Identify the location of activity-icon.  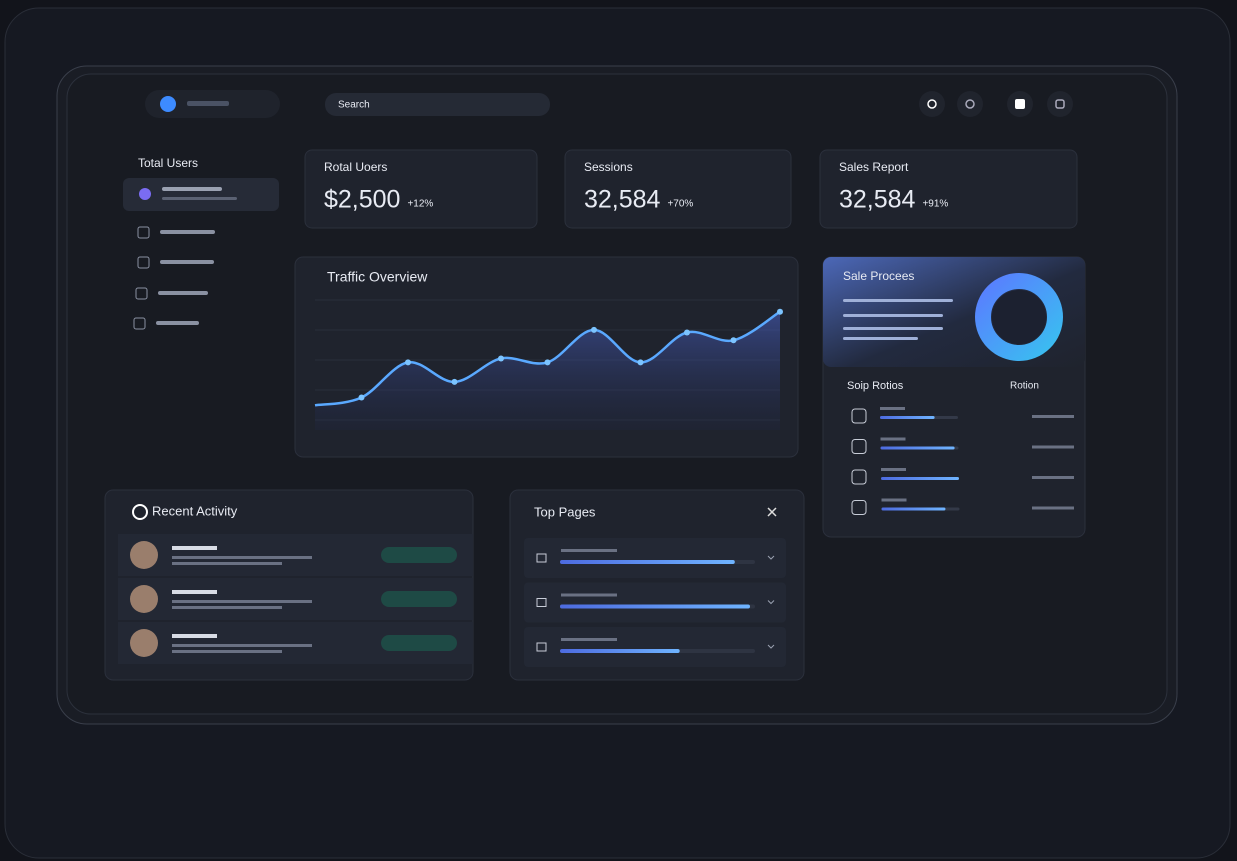
(140, 512).